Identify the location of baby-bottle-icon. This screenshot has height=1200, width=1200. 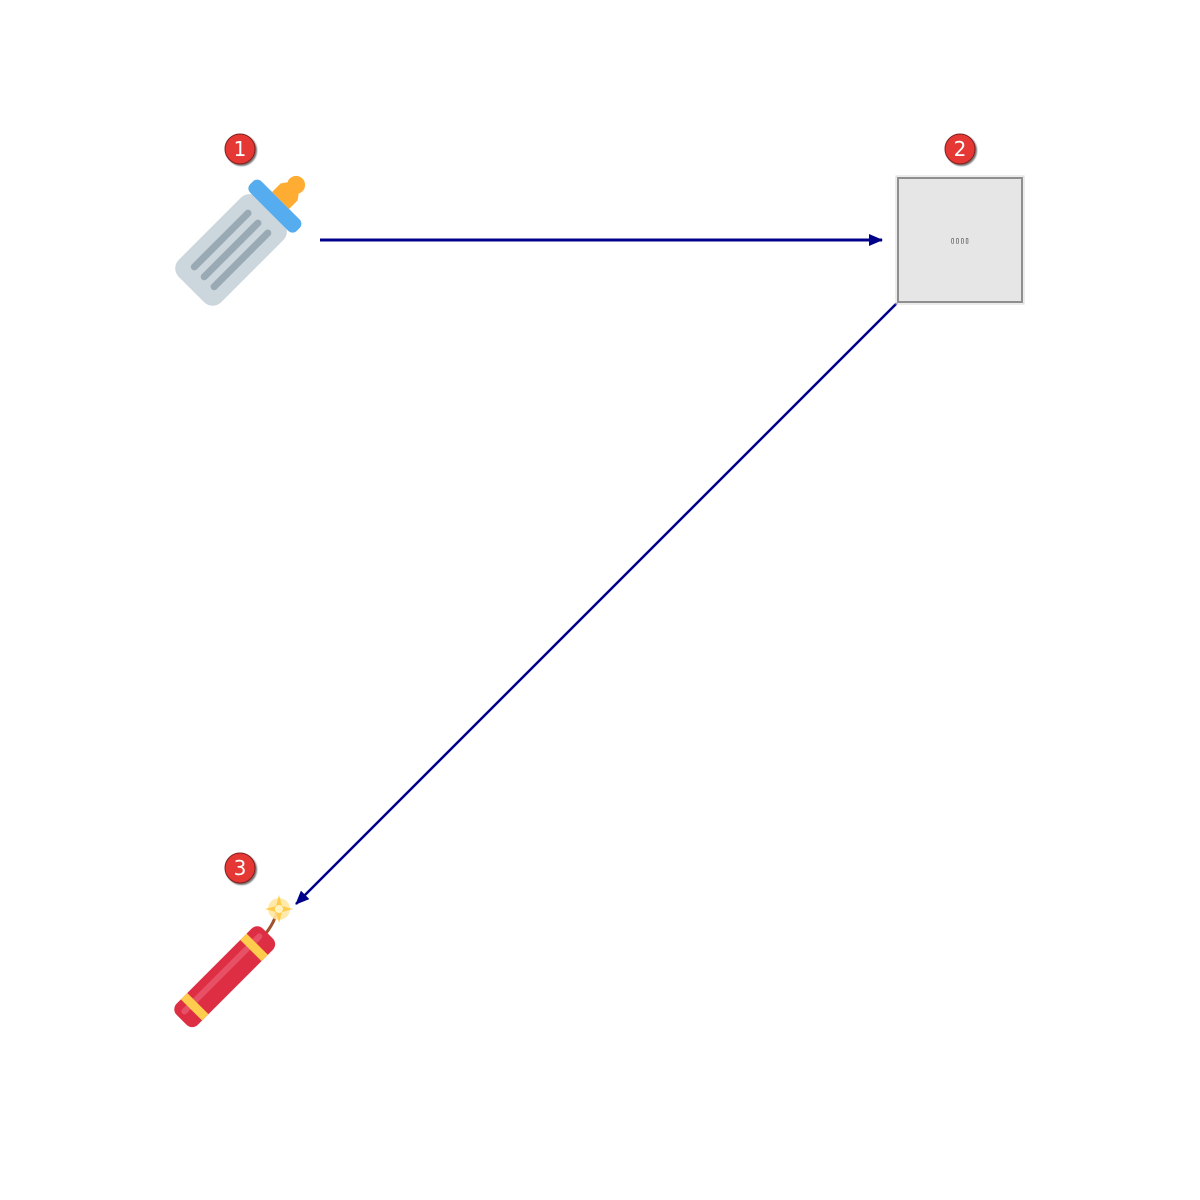
(240, 240).